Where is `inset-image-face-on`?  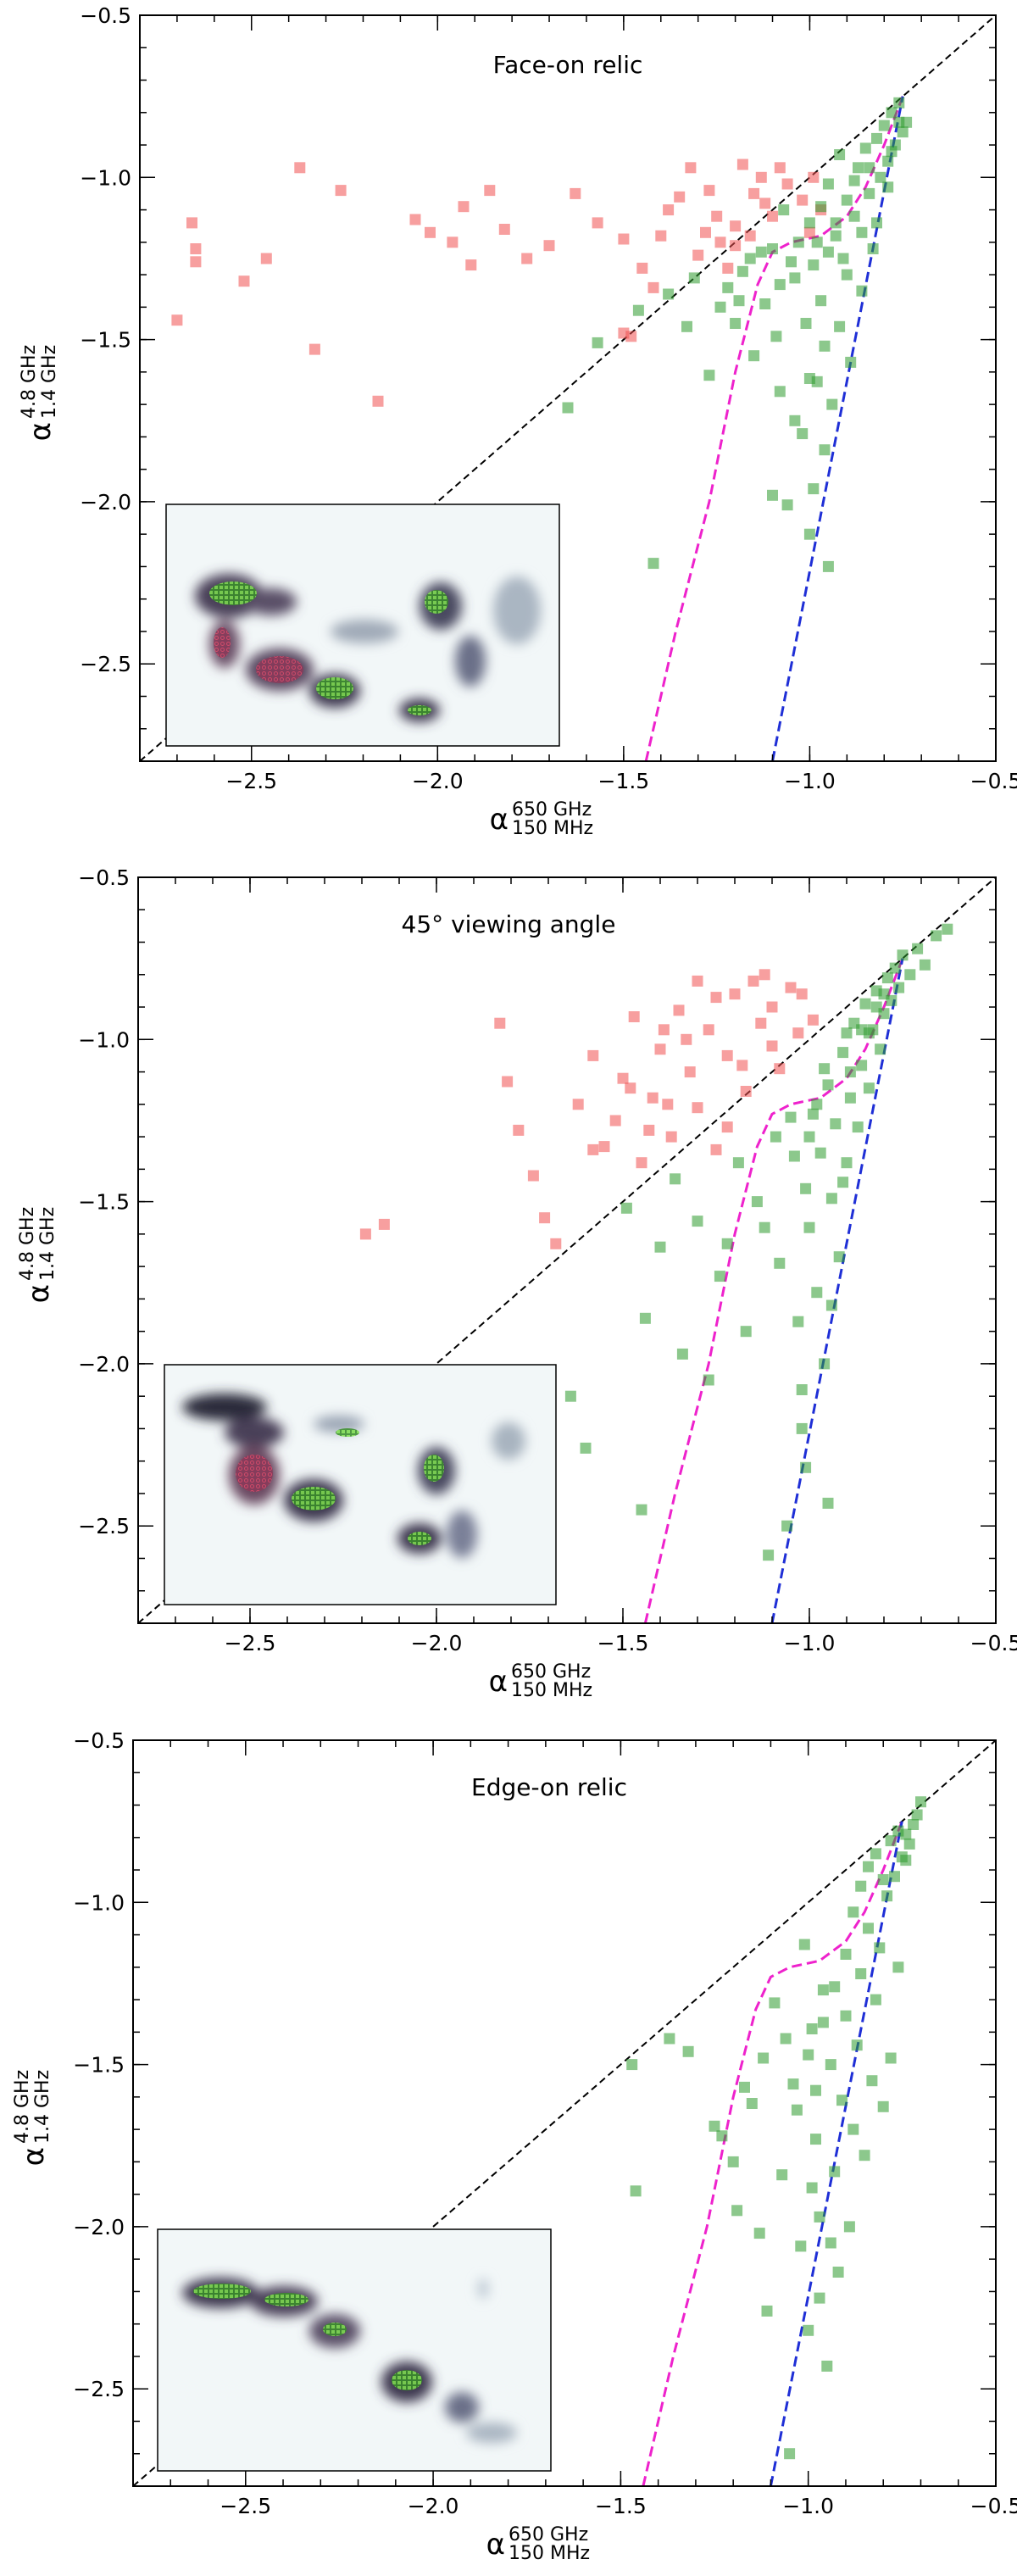 inset-image-face-on is located at coordinates (362, 625).